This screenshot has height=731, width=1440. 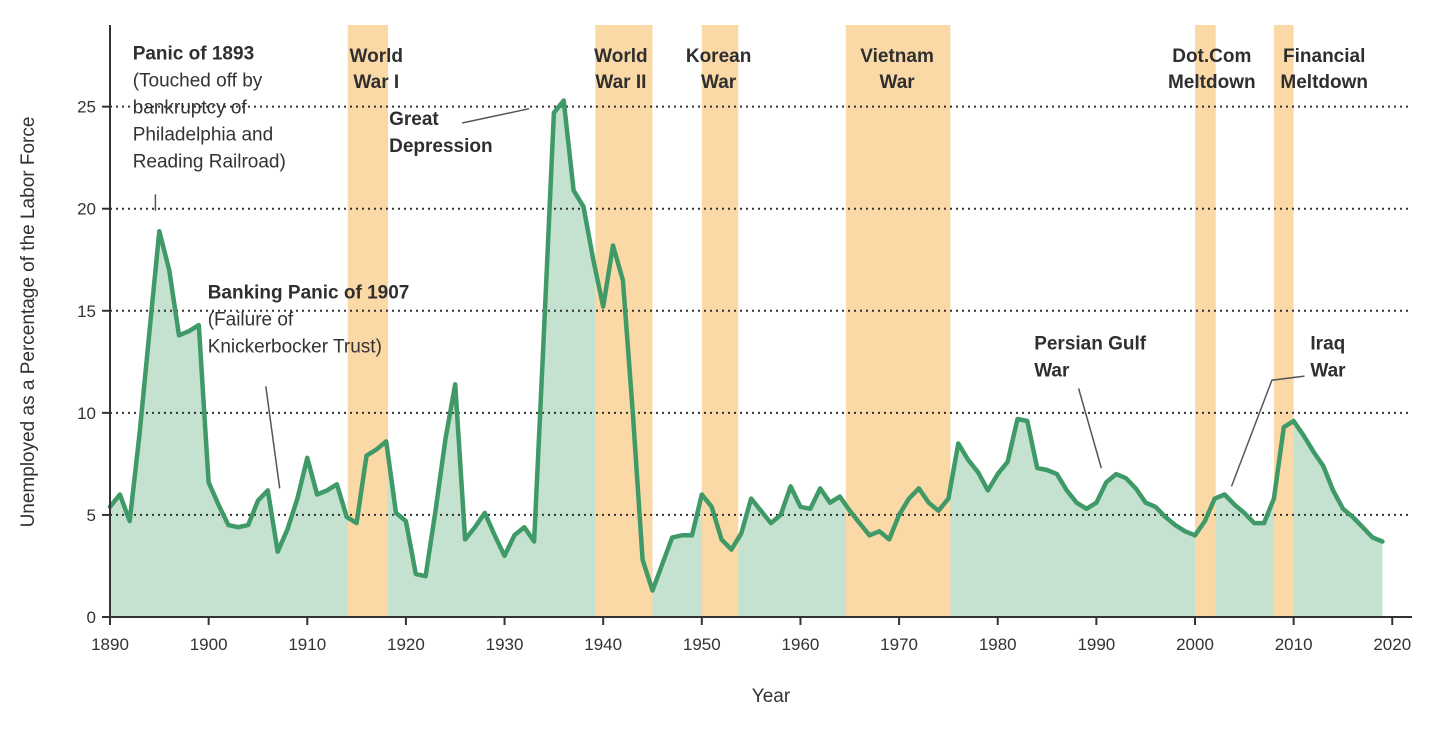 I want to click on y-tick-label: 5, so click(x=91, y=515).